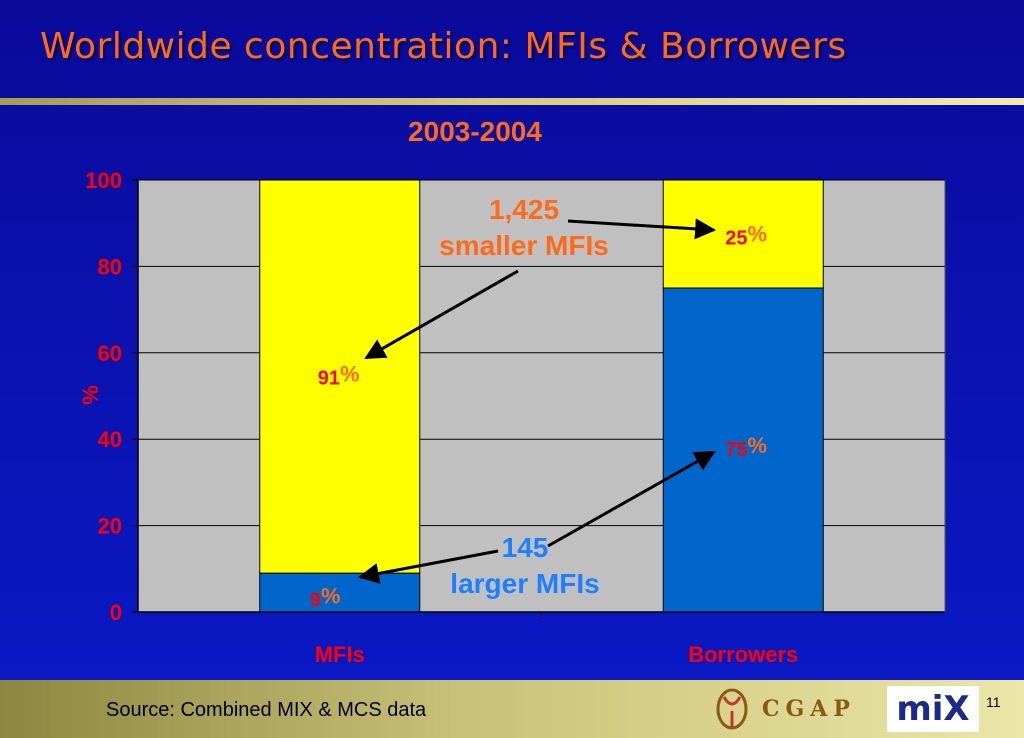  What do you see at coordinates (325, 598) in the screenshot?
I see `bar-value-label: 9%` at bounding box center [325, 598].